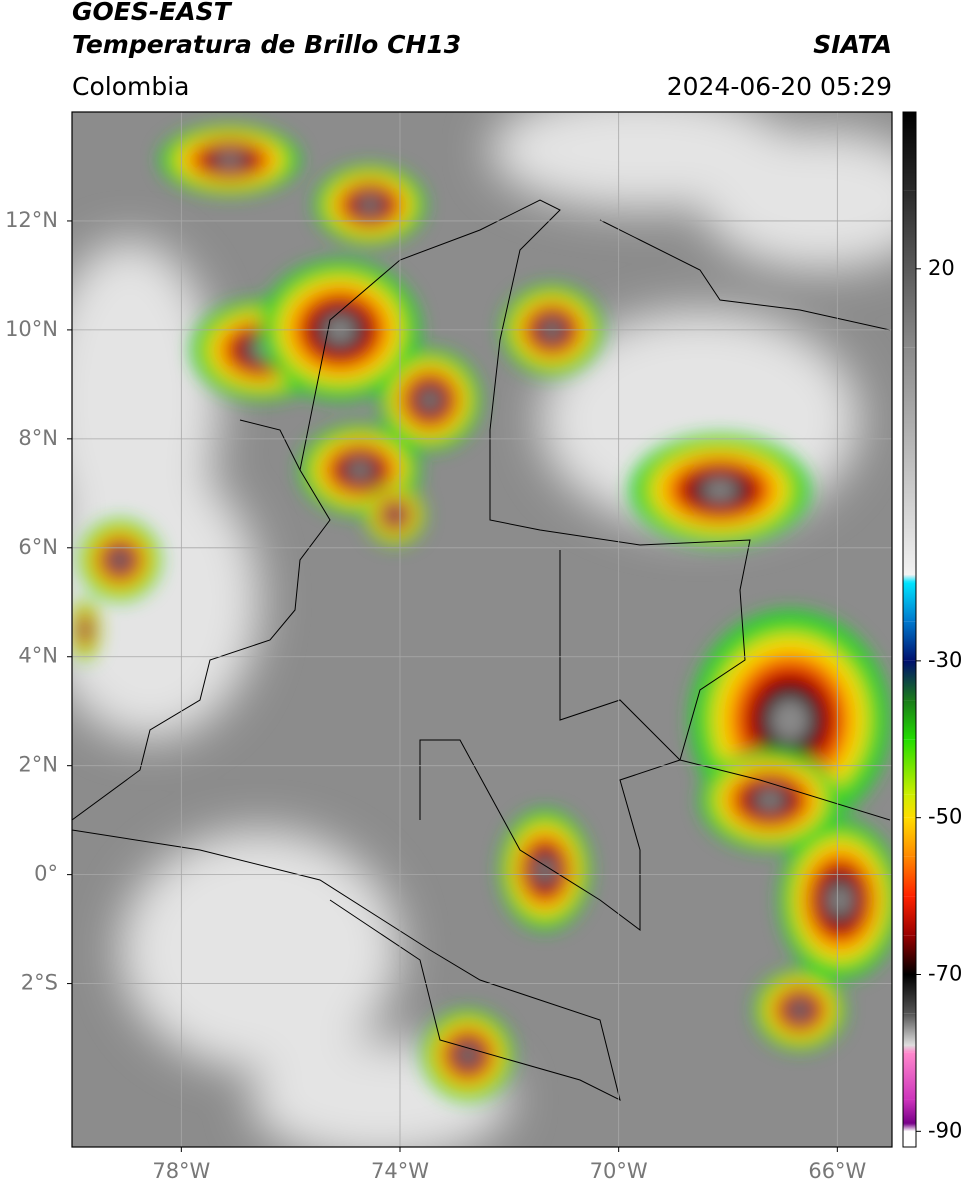 This screenshot has height=1194, width=966. I want to click on lat-tick-label: 4°N, so click(38, 656).